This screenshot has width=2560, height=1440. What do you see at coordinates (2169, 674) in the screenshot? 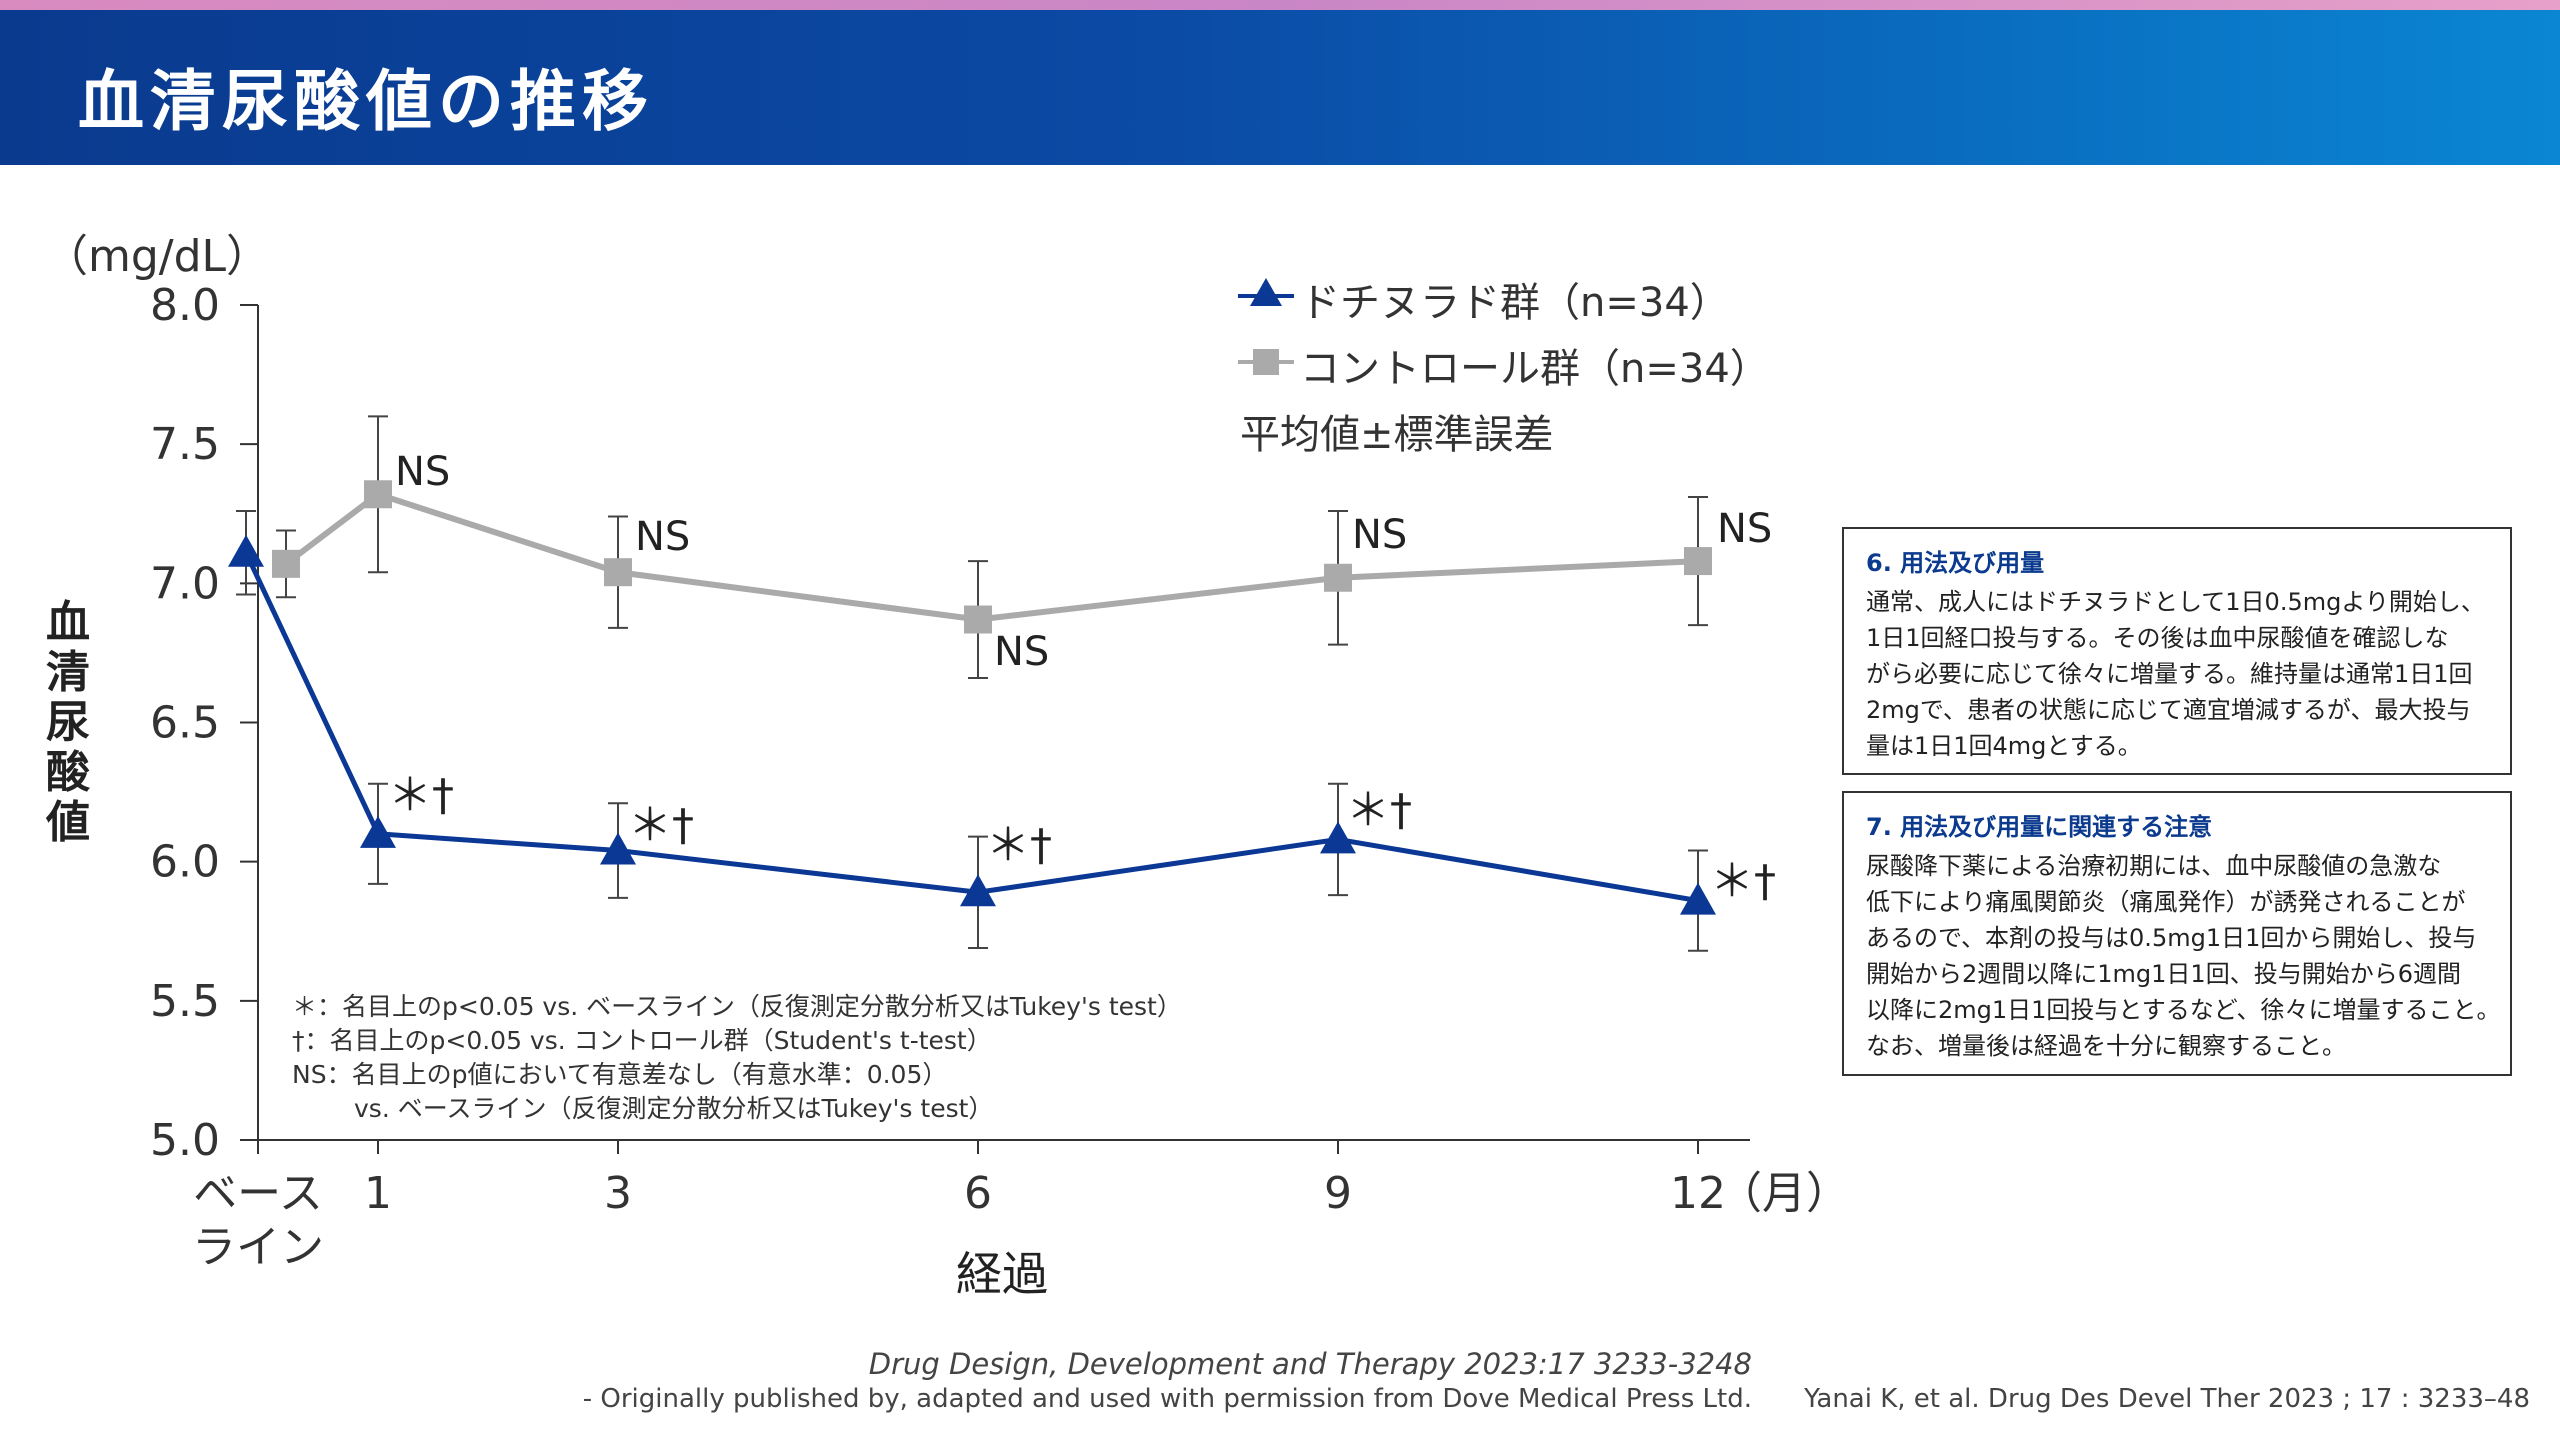
I see `box-line: がら必要に応じて徐々に増量する。維持量は通常1日1回` at bounding box center [2169, 674].